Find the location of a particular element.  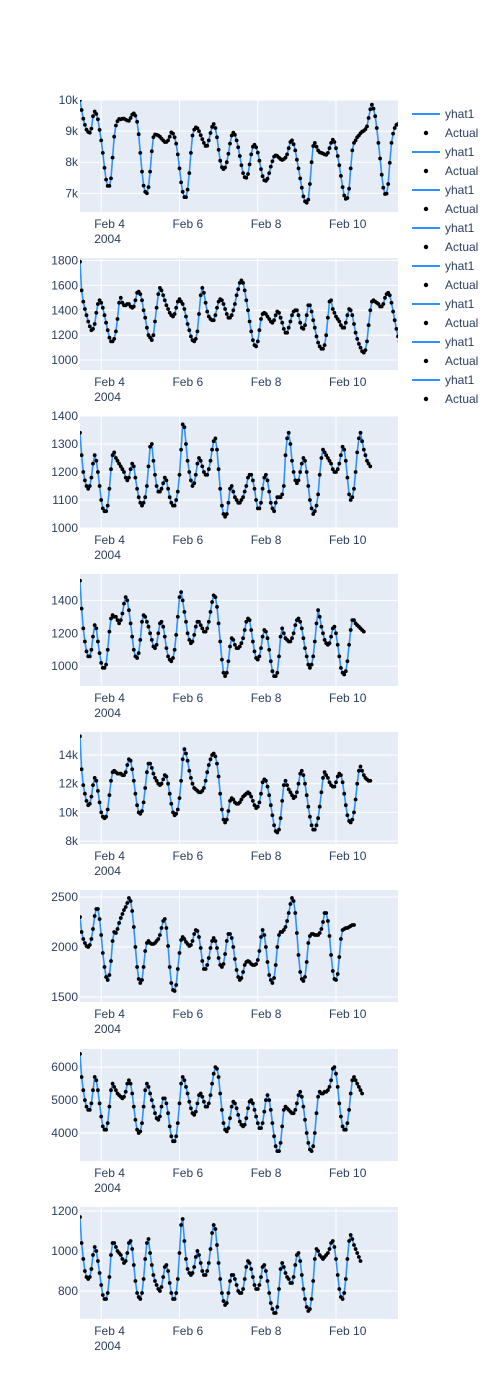

y-tick-label: 8k is located at coordinates (72, 162).